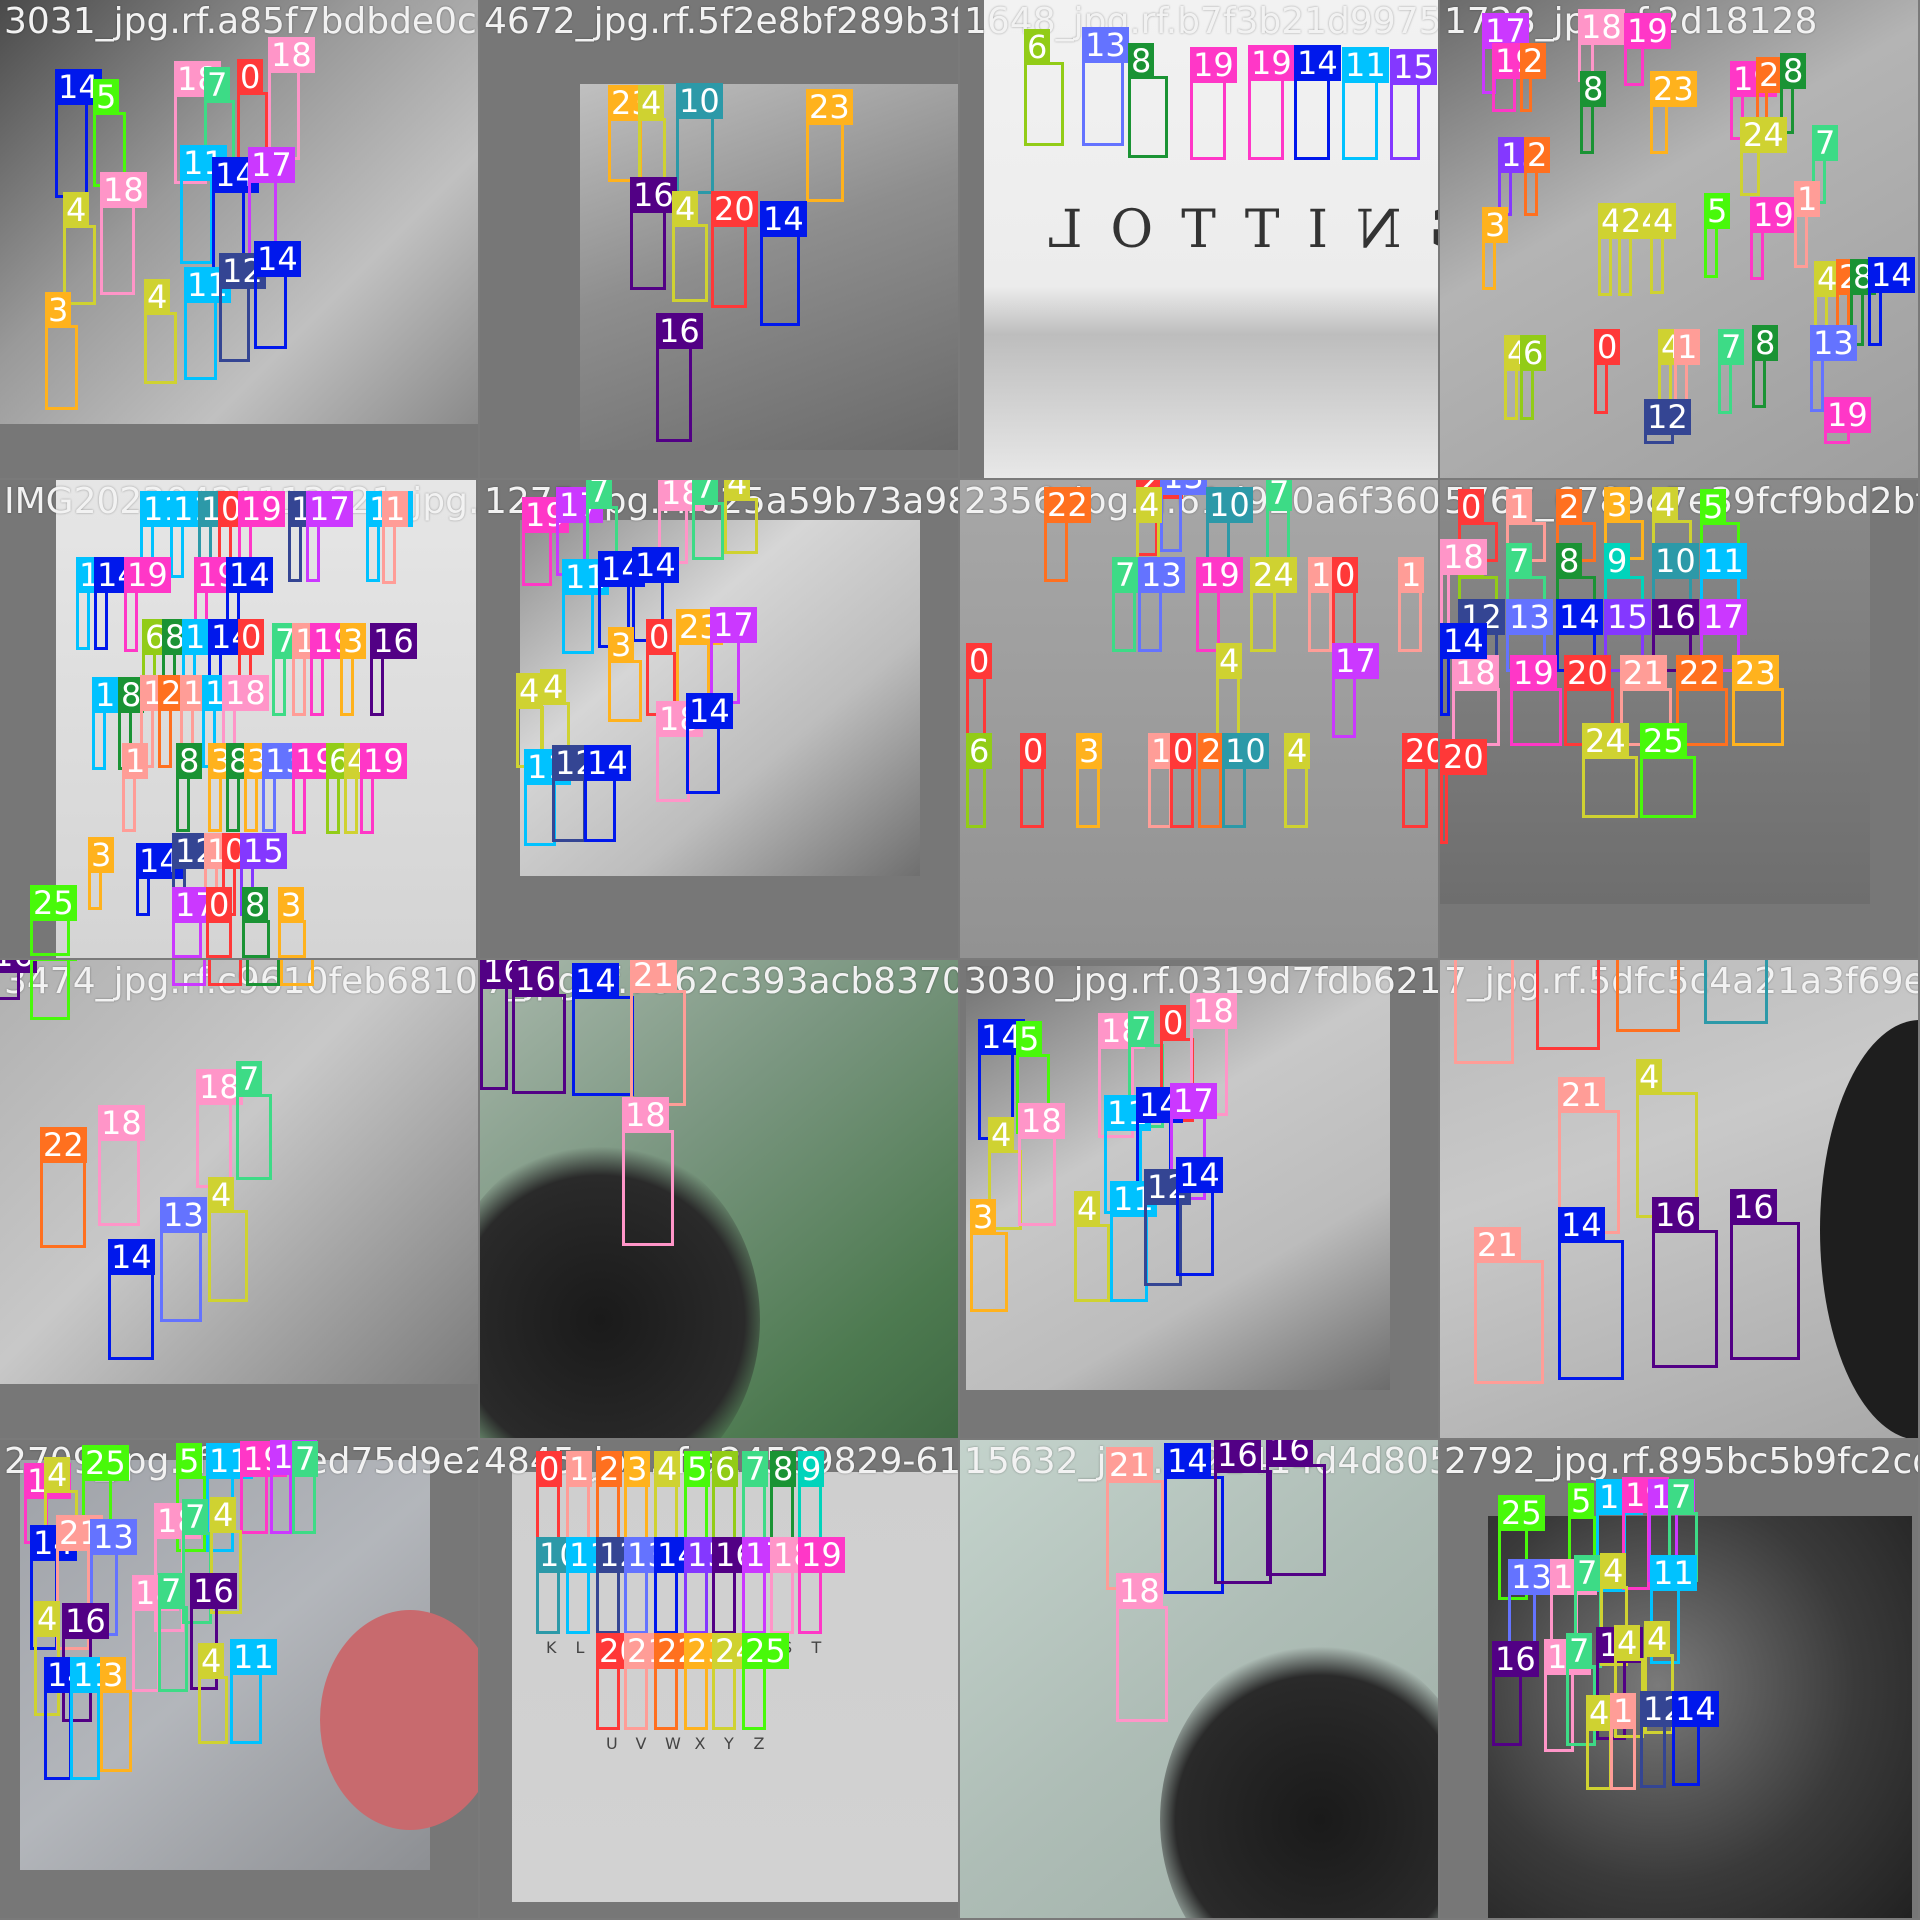  Describe the element at coordinates (707, 1585) in the screenshot. I see `bounding-box: 15` at that location.